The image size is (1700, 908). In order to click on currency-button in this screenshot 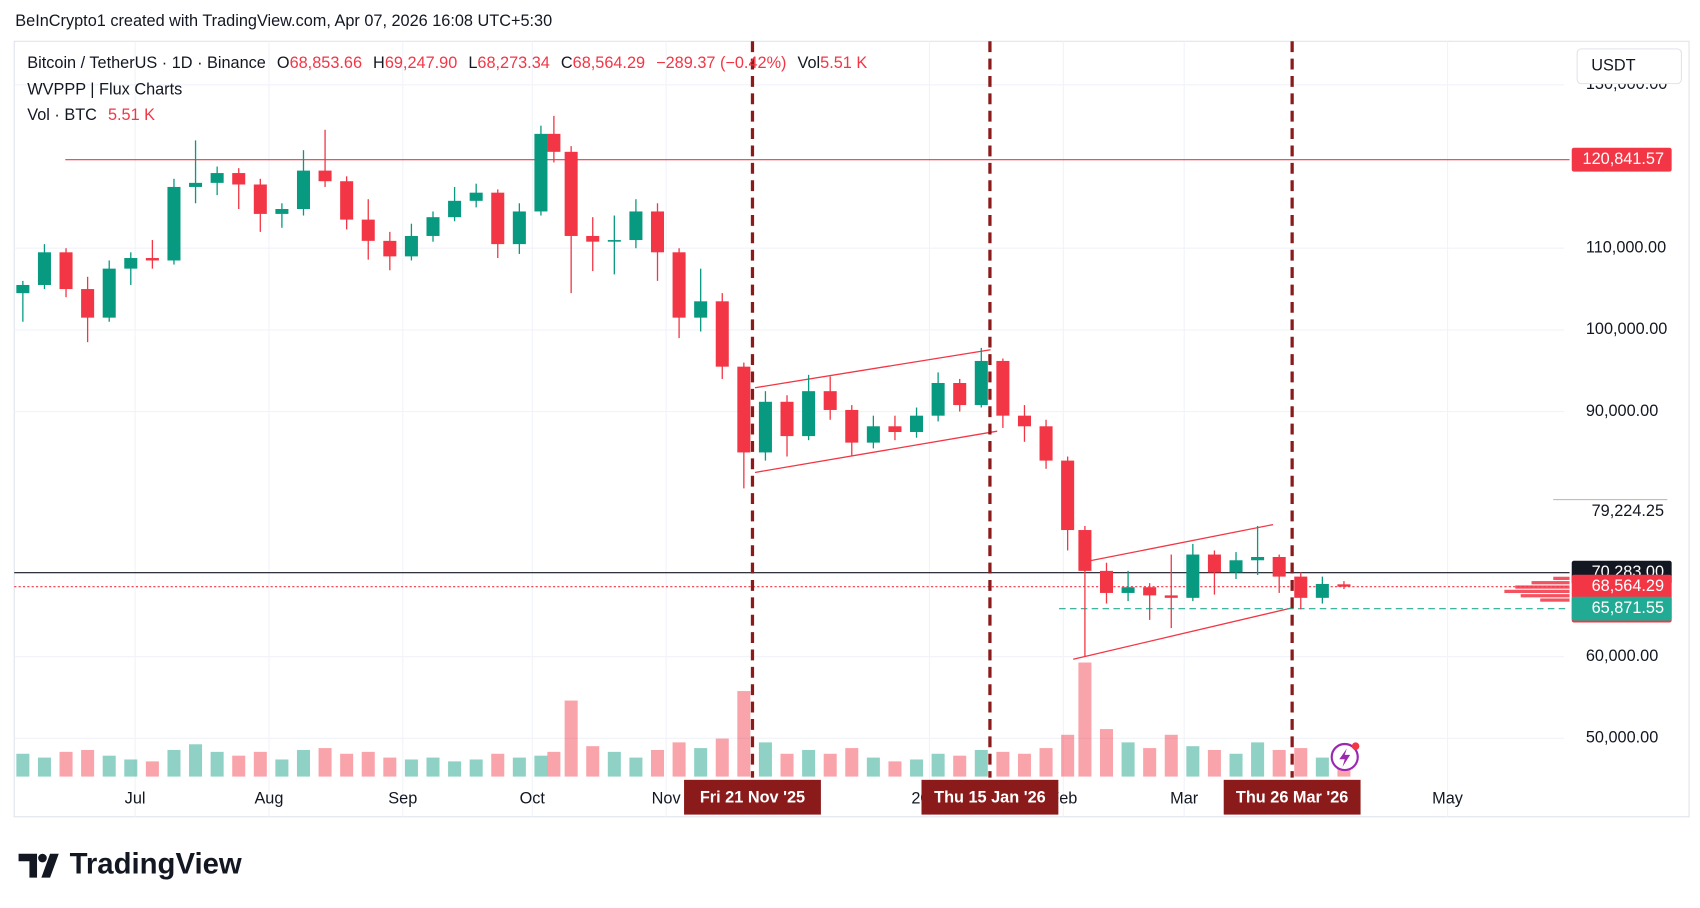, I will do `click(1629, 66)`.